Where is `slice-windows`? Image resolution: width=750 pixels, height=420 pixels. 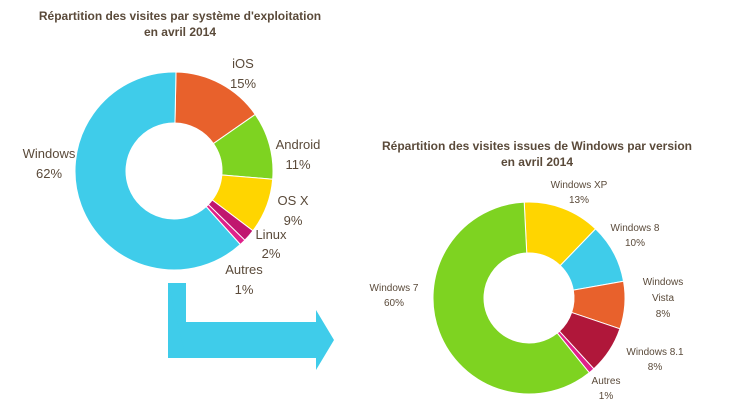 slice-windows is located at coordinates (158, 171).